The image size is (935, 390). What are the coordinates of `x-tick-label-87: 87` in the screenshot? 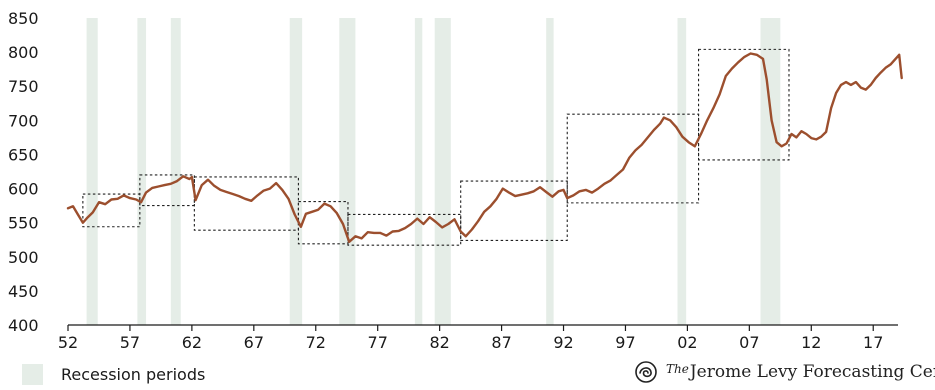 It's located at (501, 342).